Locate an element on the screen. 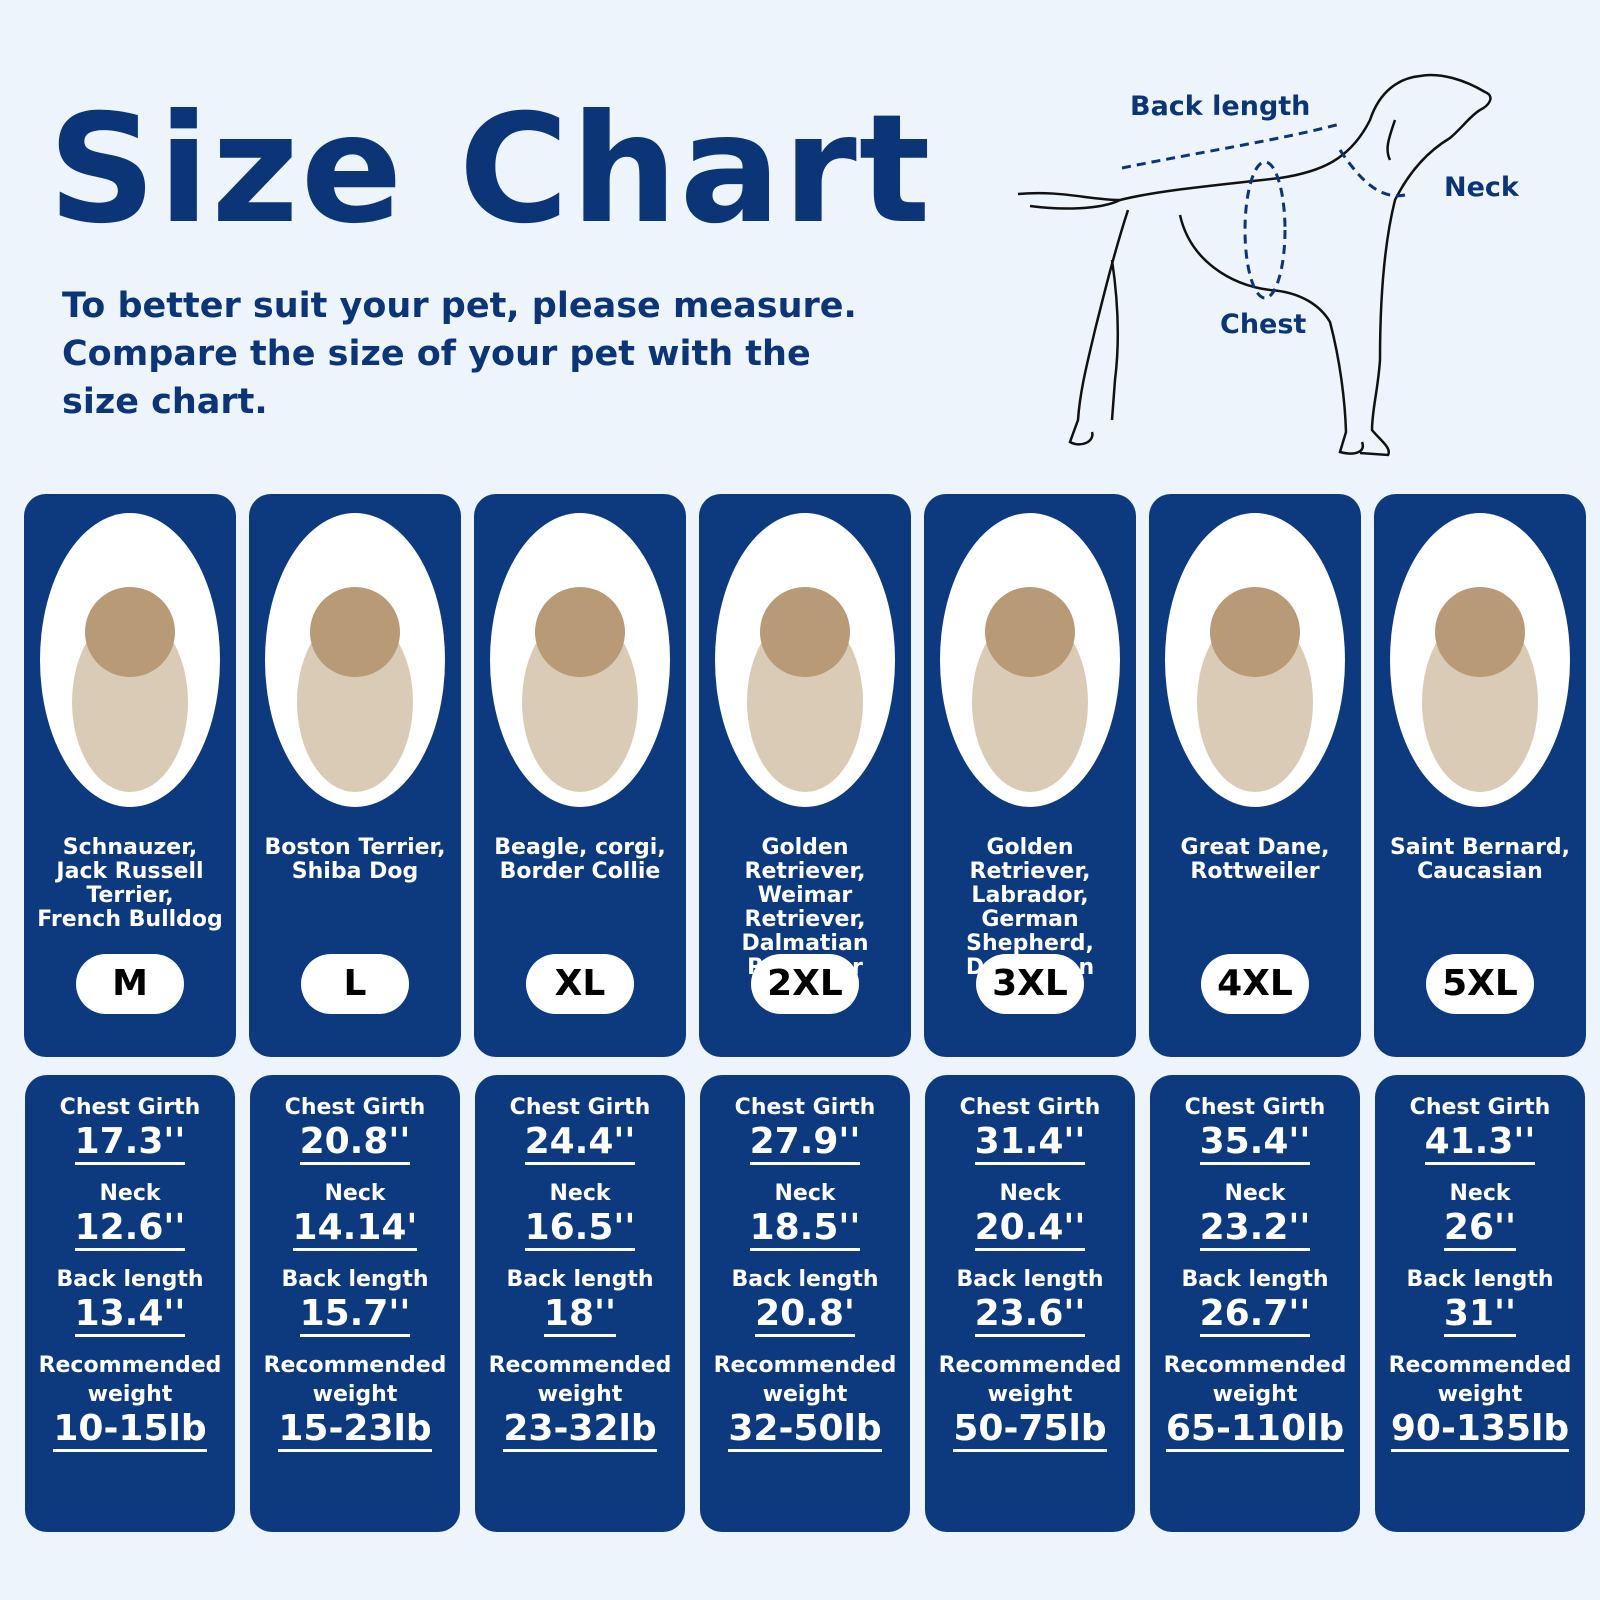 Image resolution: width=1600 pixels, height=1600 pixels. description-line: size chart. is located at coordinates (165, 402).